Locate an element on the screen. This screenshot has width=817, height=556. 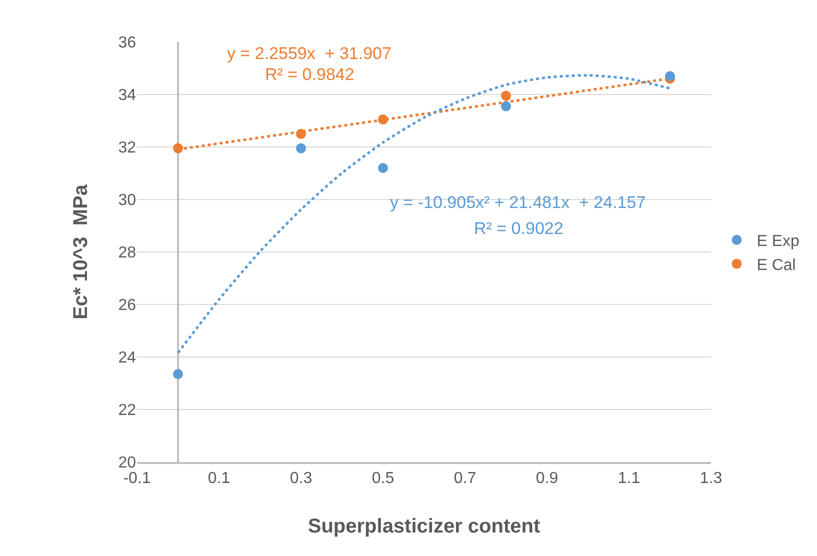
x-tick-label: 0.3 is located at coordinates (301, 478).